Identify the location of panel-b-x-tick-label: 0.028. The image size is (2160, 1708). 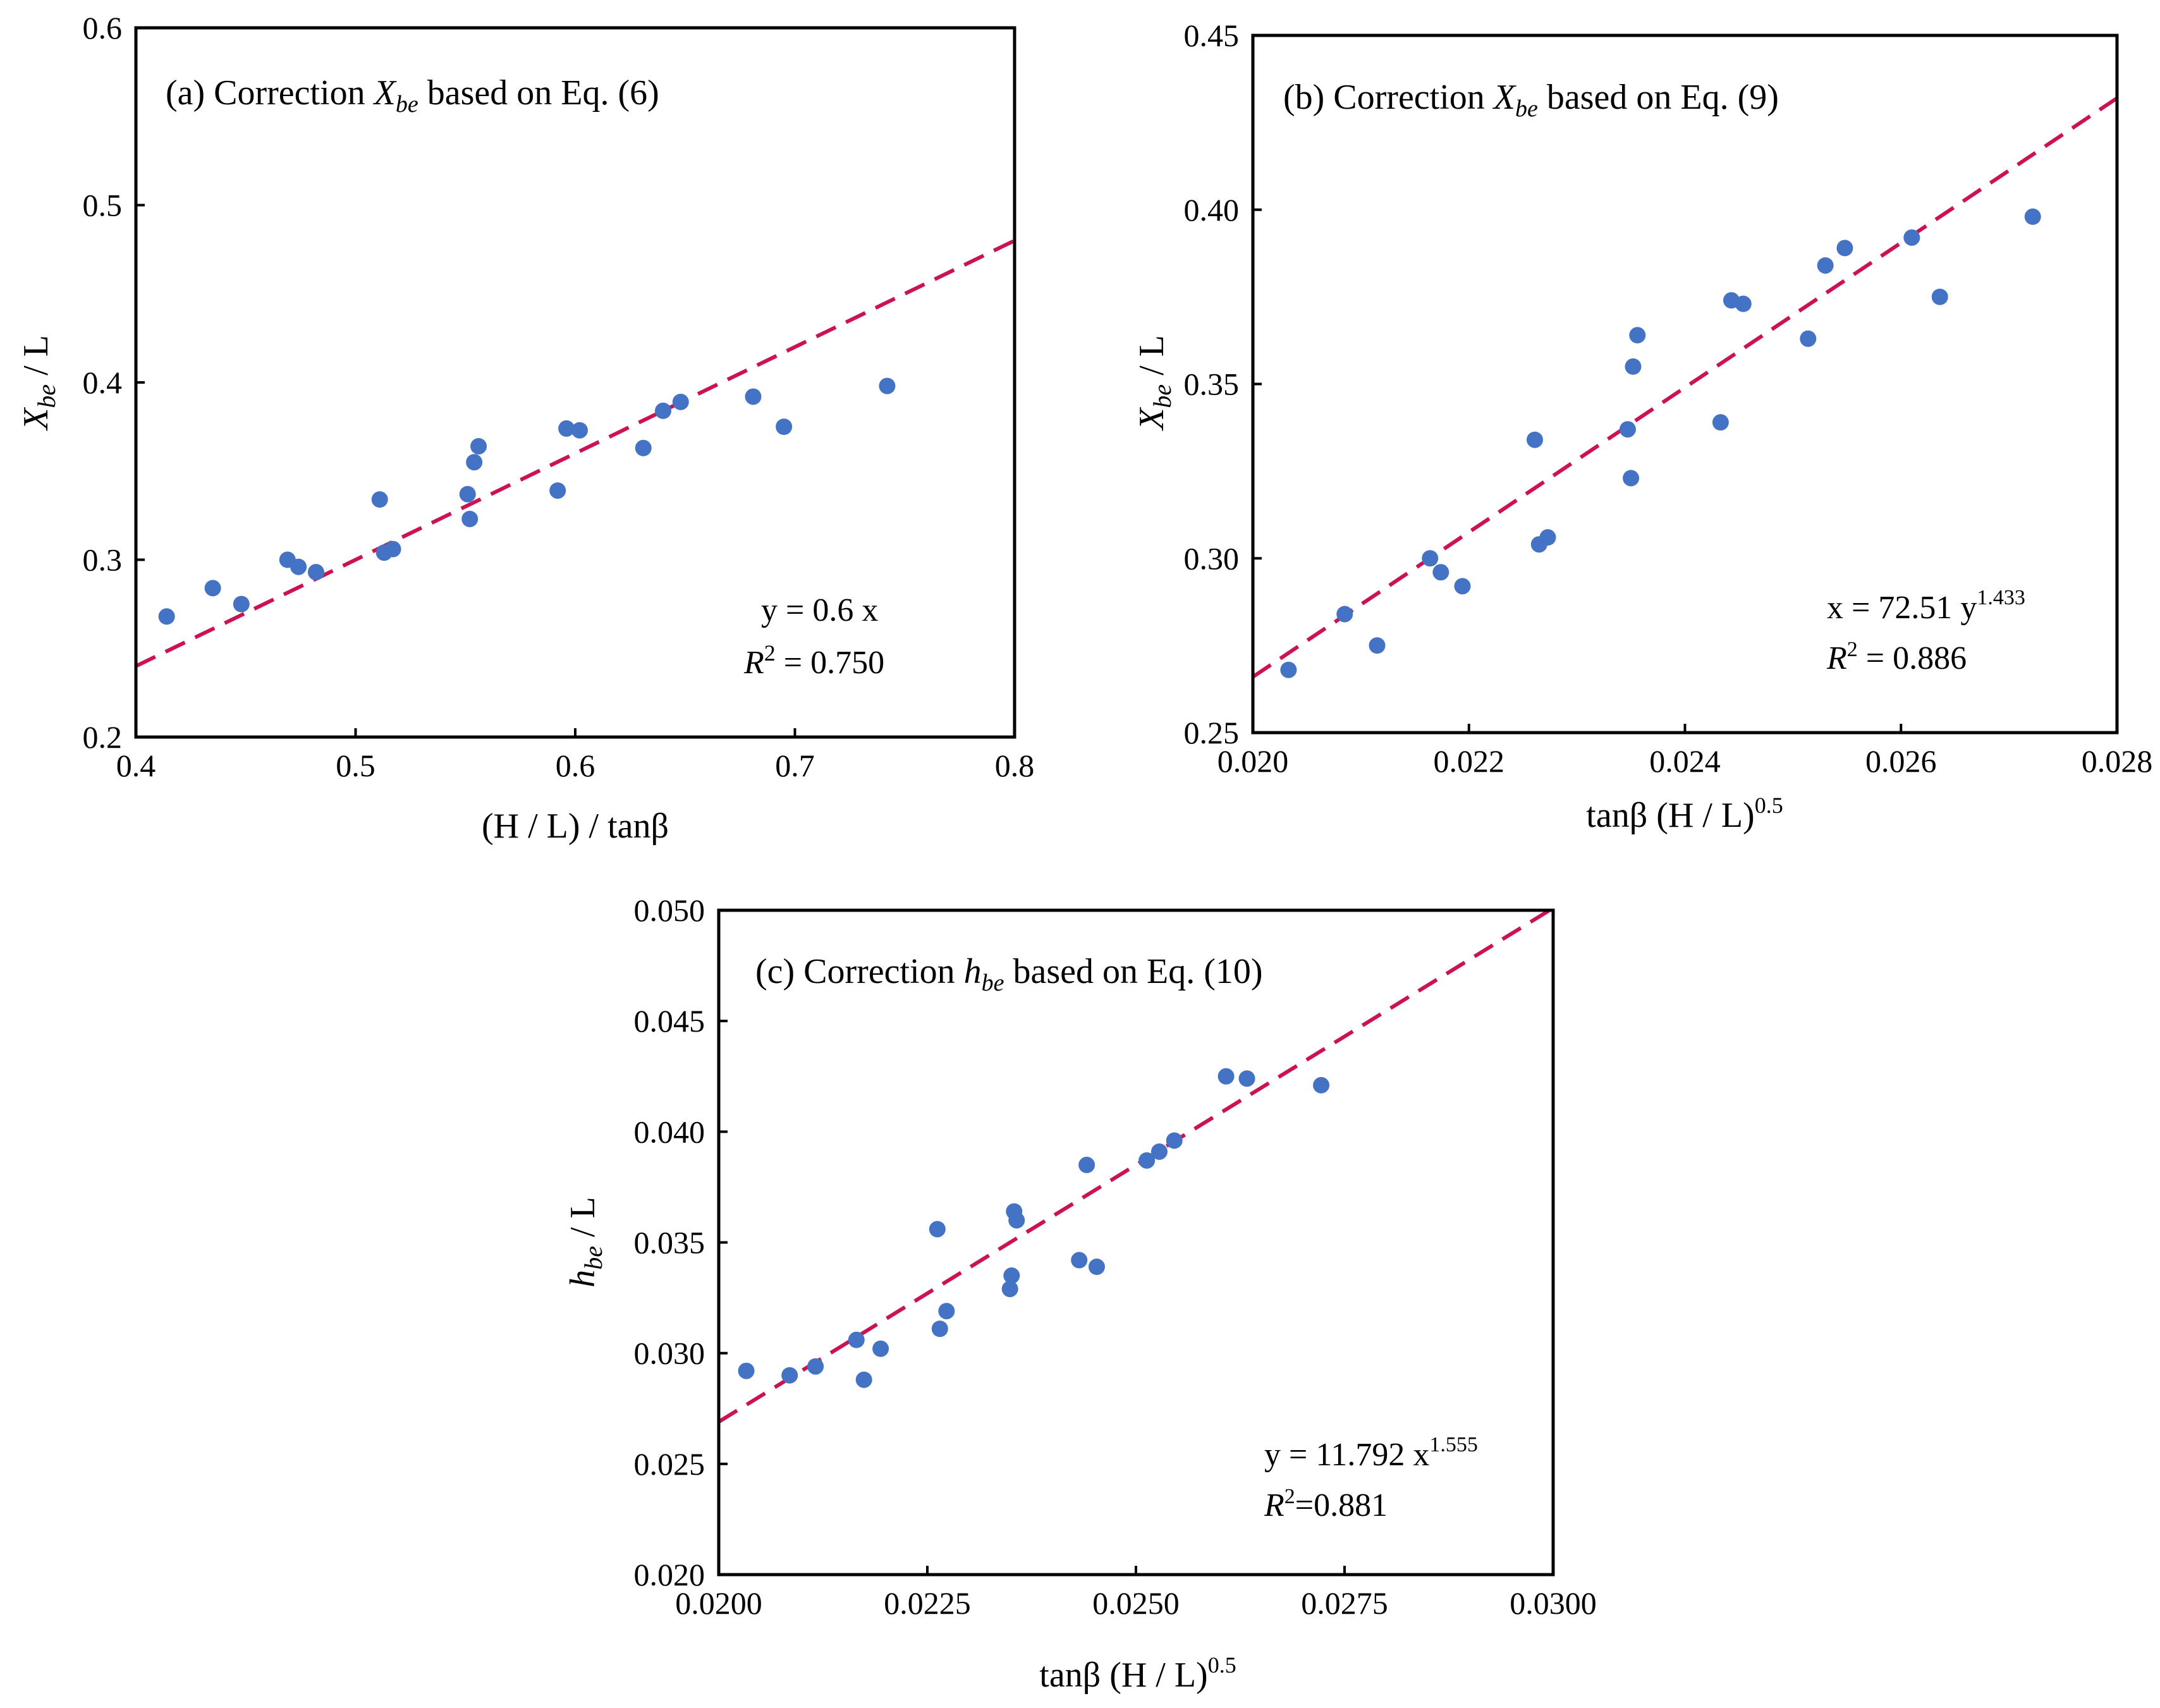
(2117, 761).